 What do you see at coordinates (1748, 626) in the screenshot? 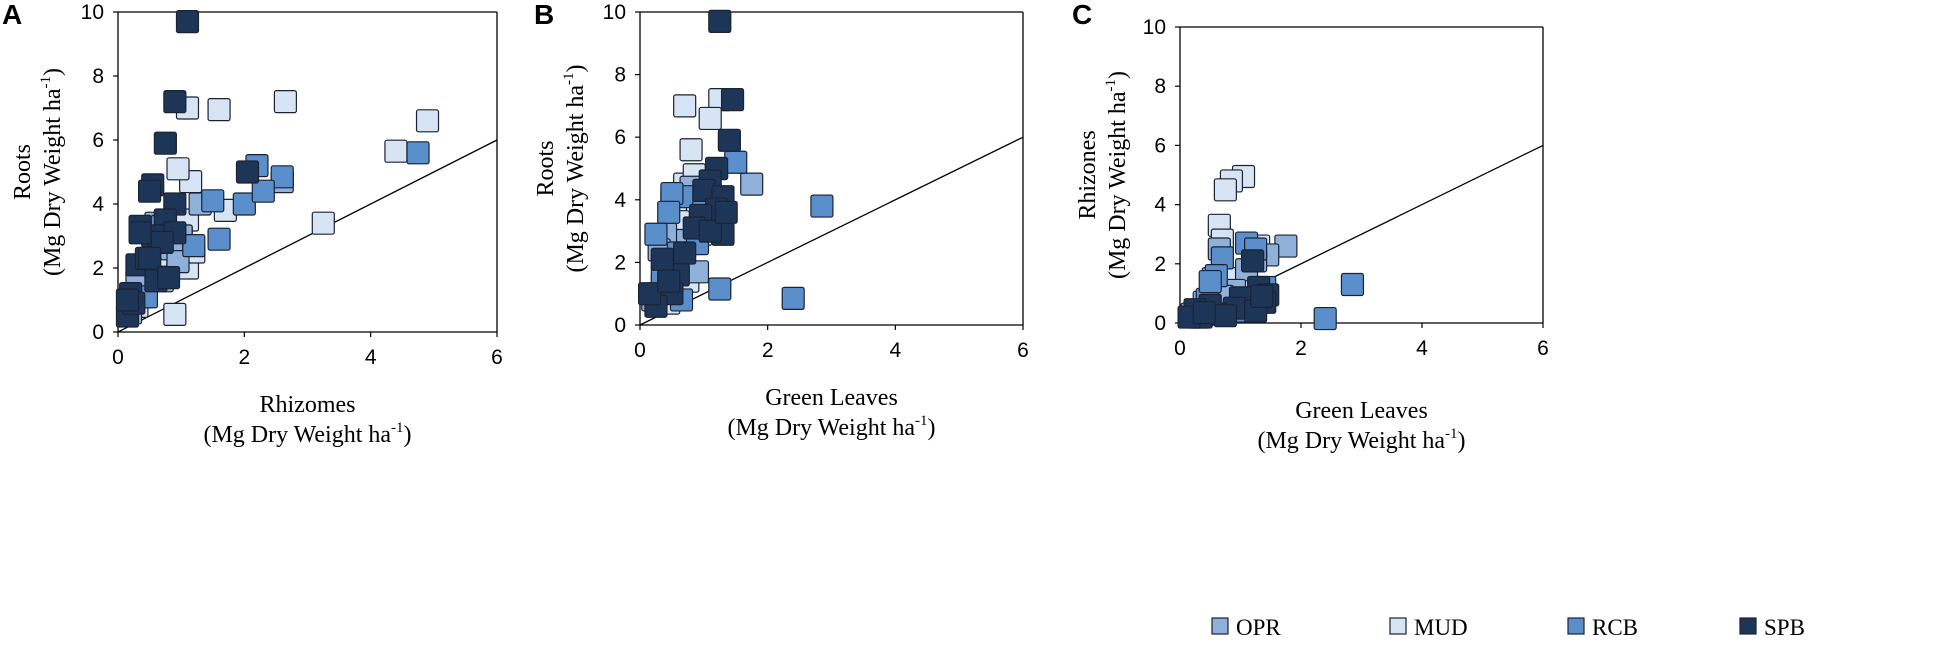
I see `legend-swatch-spb` at bounding box center [1748, 626].